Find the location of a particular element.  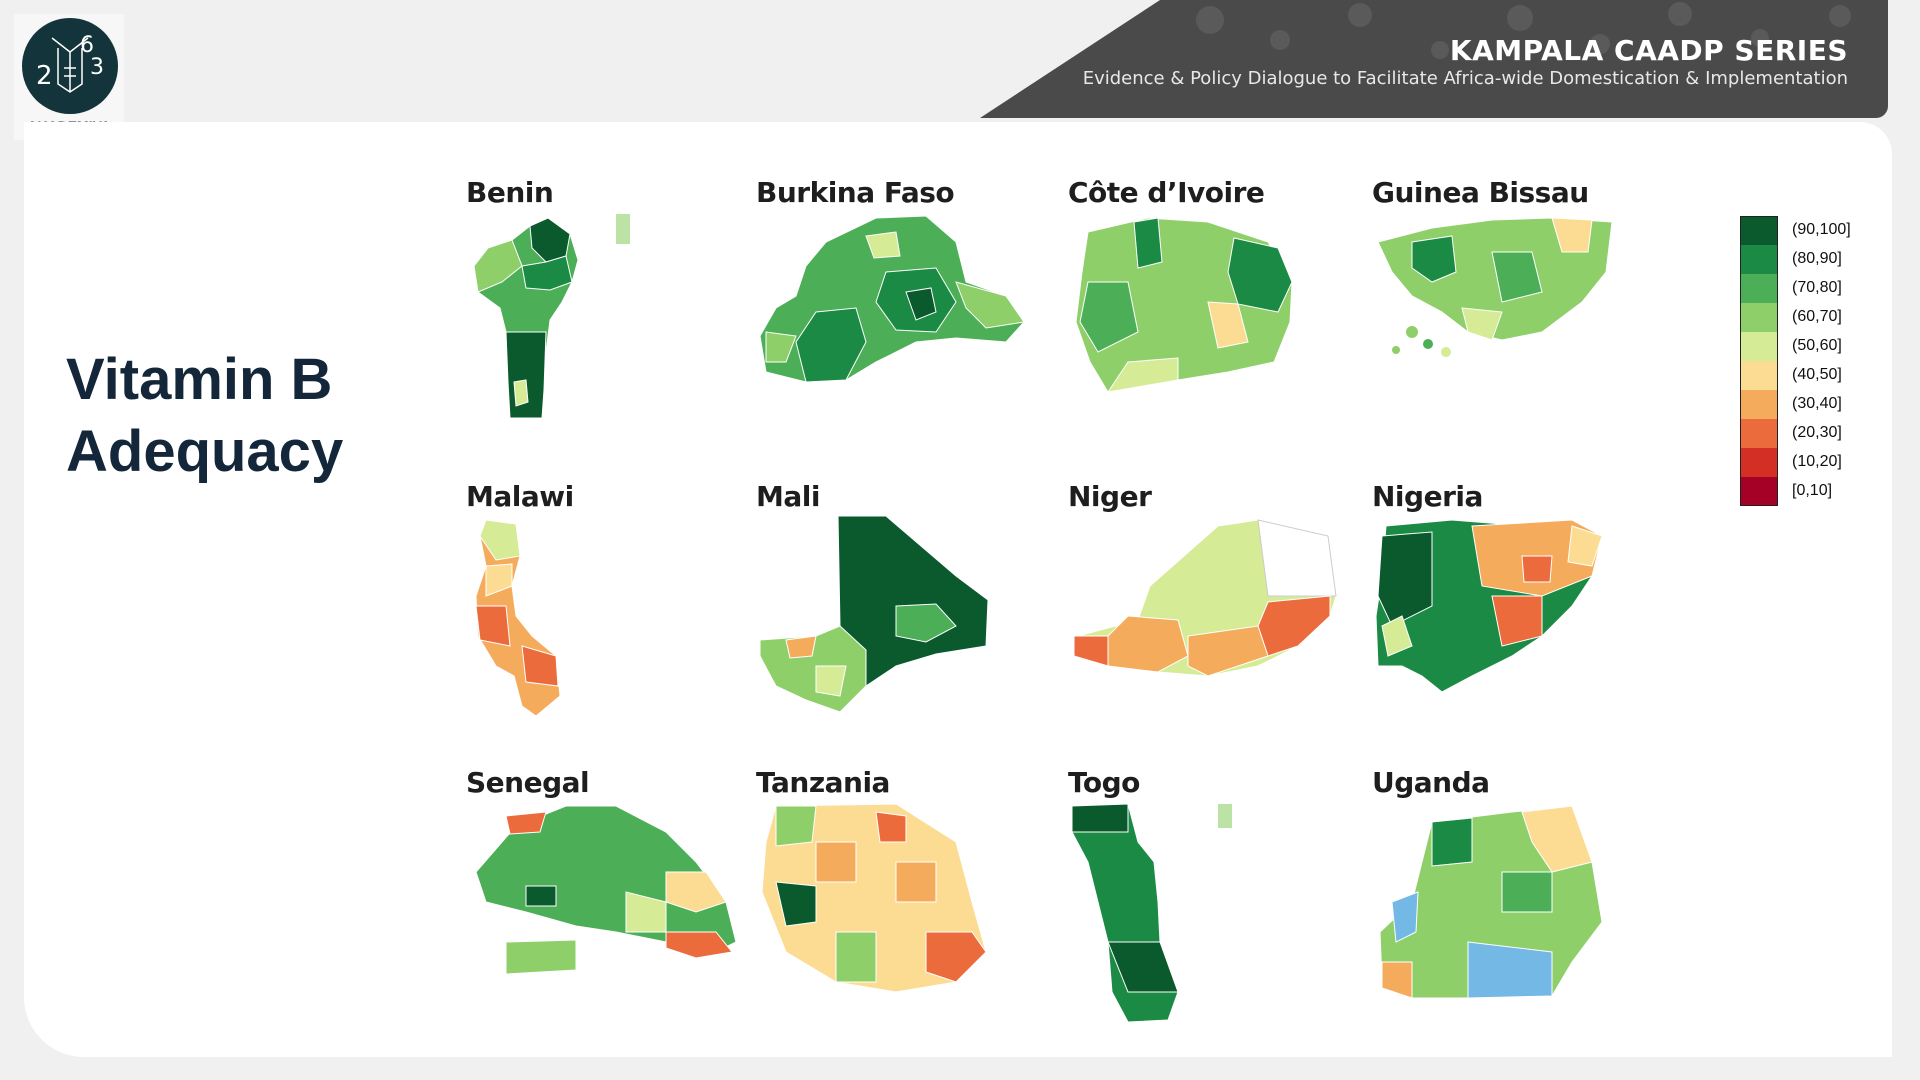

choropleth-uganda is located at coordinates (1491, 902).